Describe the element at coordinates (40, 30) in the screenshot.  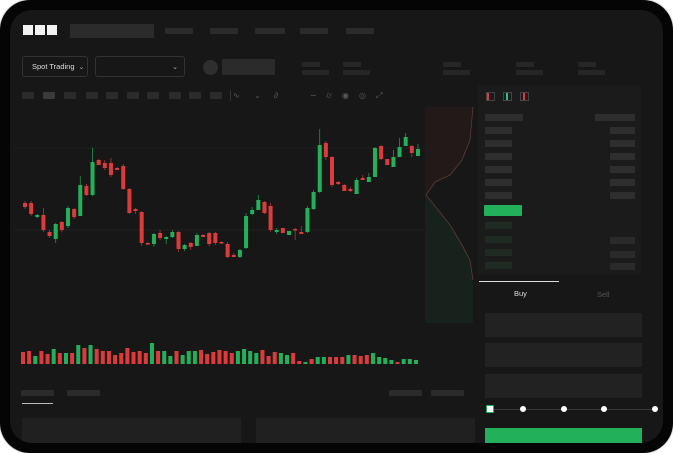
I see `okx-logo` at that location.